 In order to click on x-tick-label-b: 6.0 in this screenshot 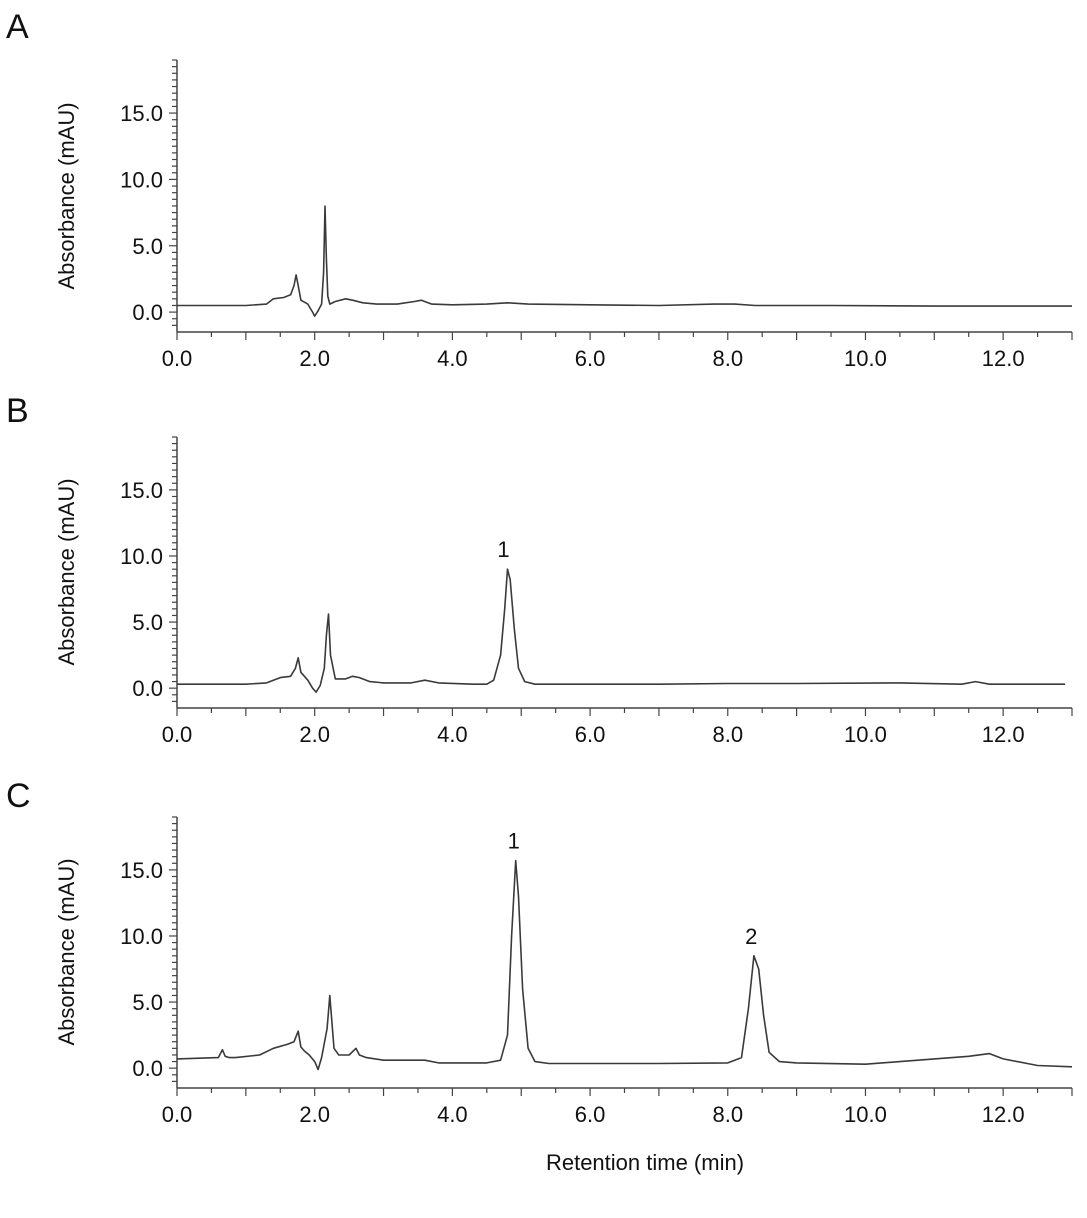, I will do `click(590, 734)`.